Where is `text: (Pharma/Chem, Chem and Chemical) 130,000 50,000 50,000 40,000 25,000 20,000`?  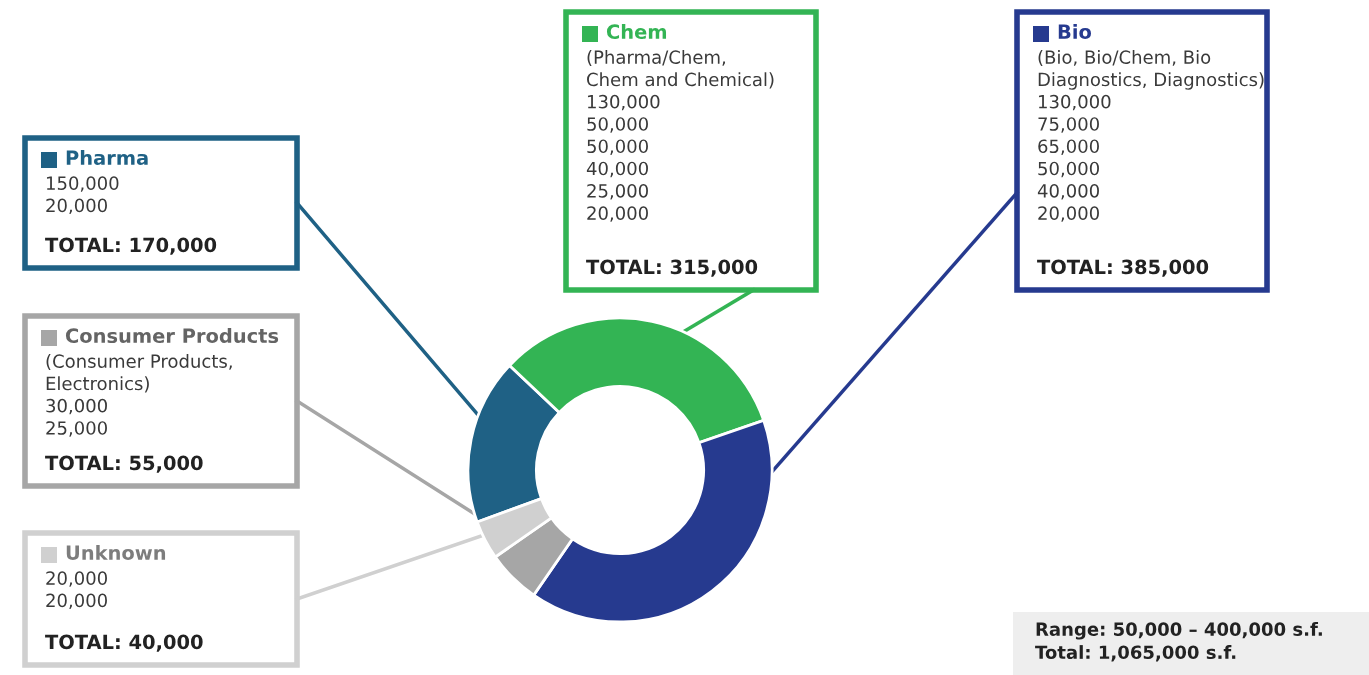 text: (Pharma/Chem, Chem and Chemical) 130,000 50,000 50,000 40,000 25,000 20,000 is located at coordinates (680, 136).